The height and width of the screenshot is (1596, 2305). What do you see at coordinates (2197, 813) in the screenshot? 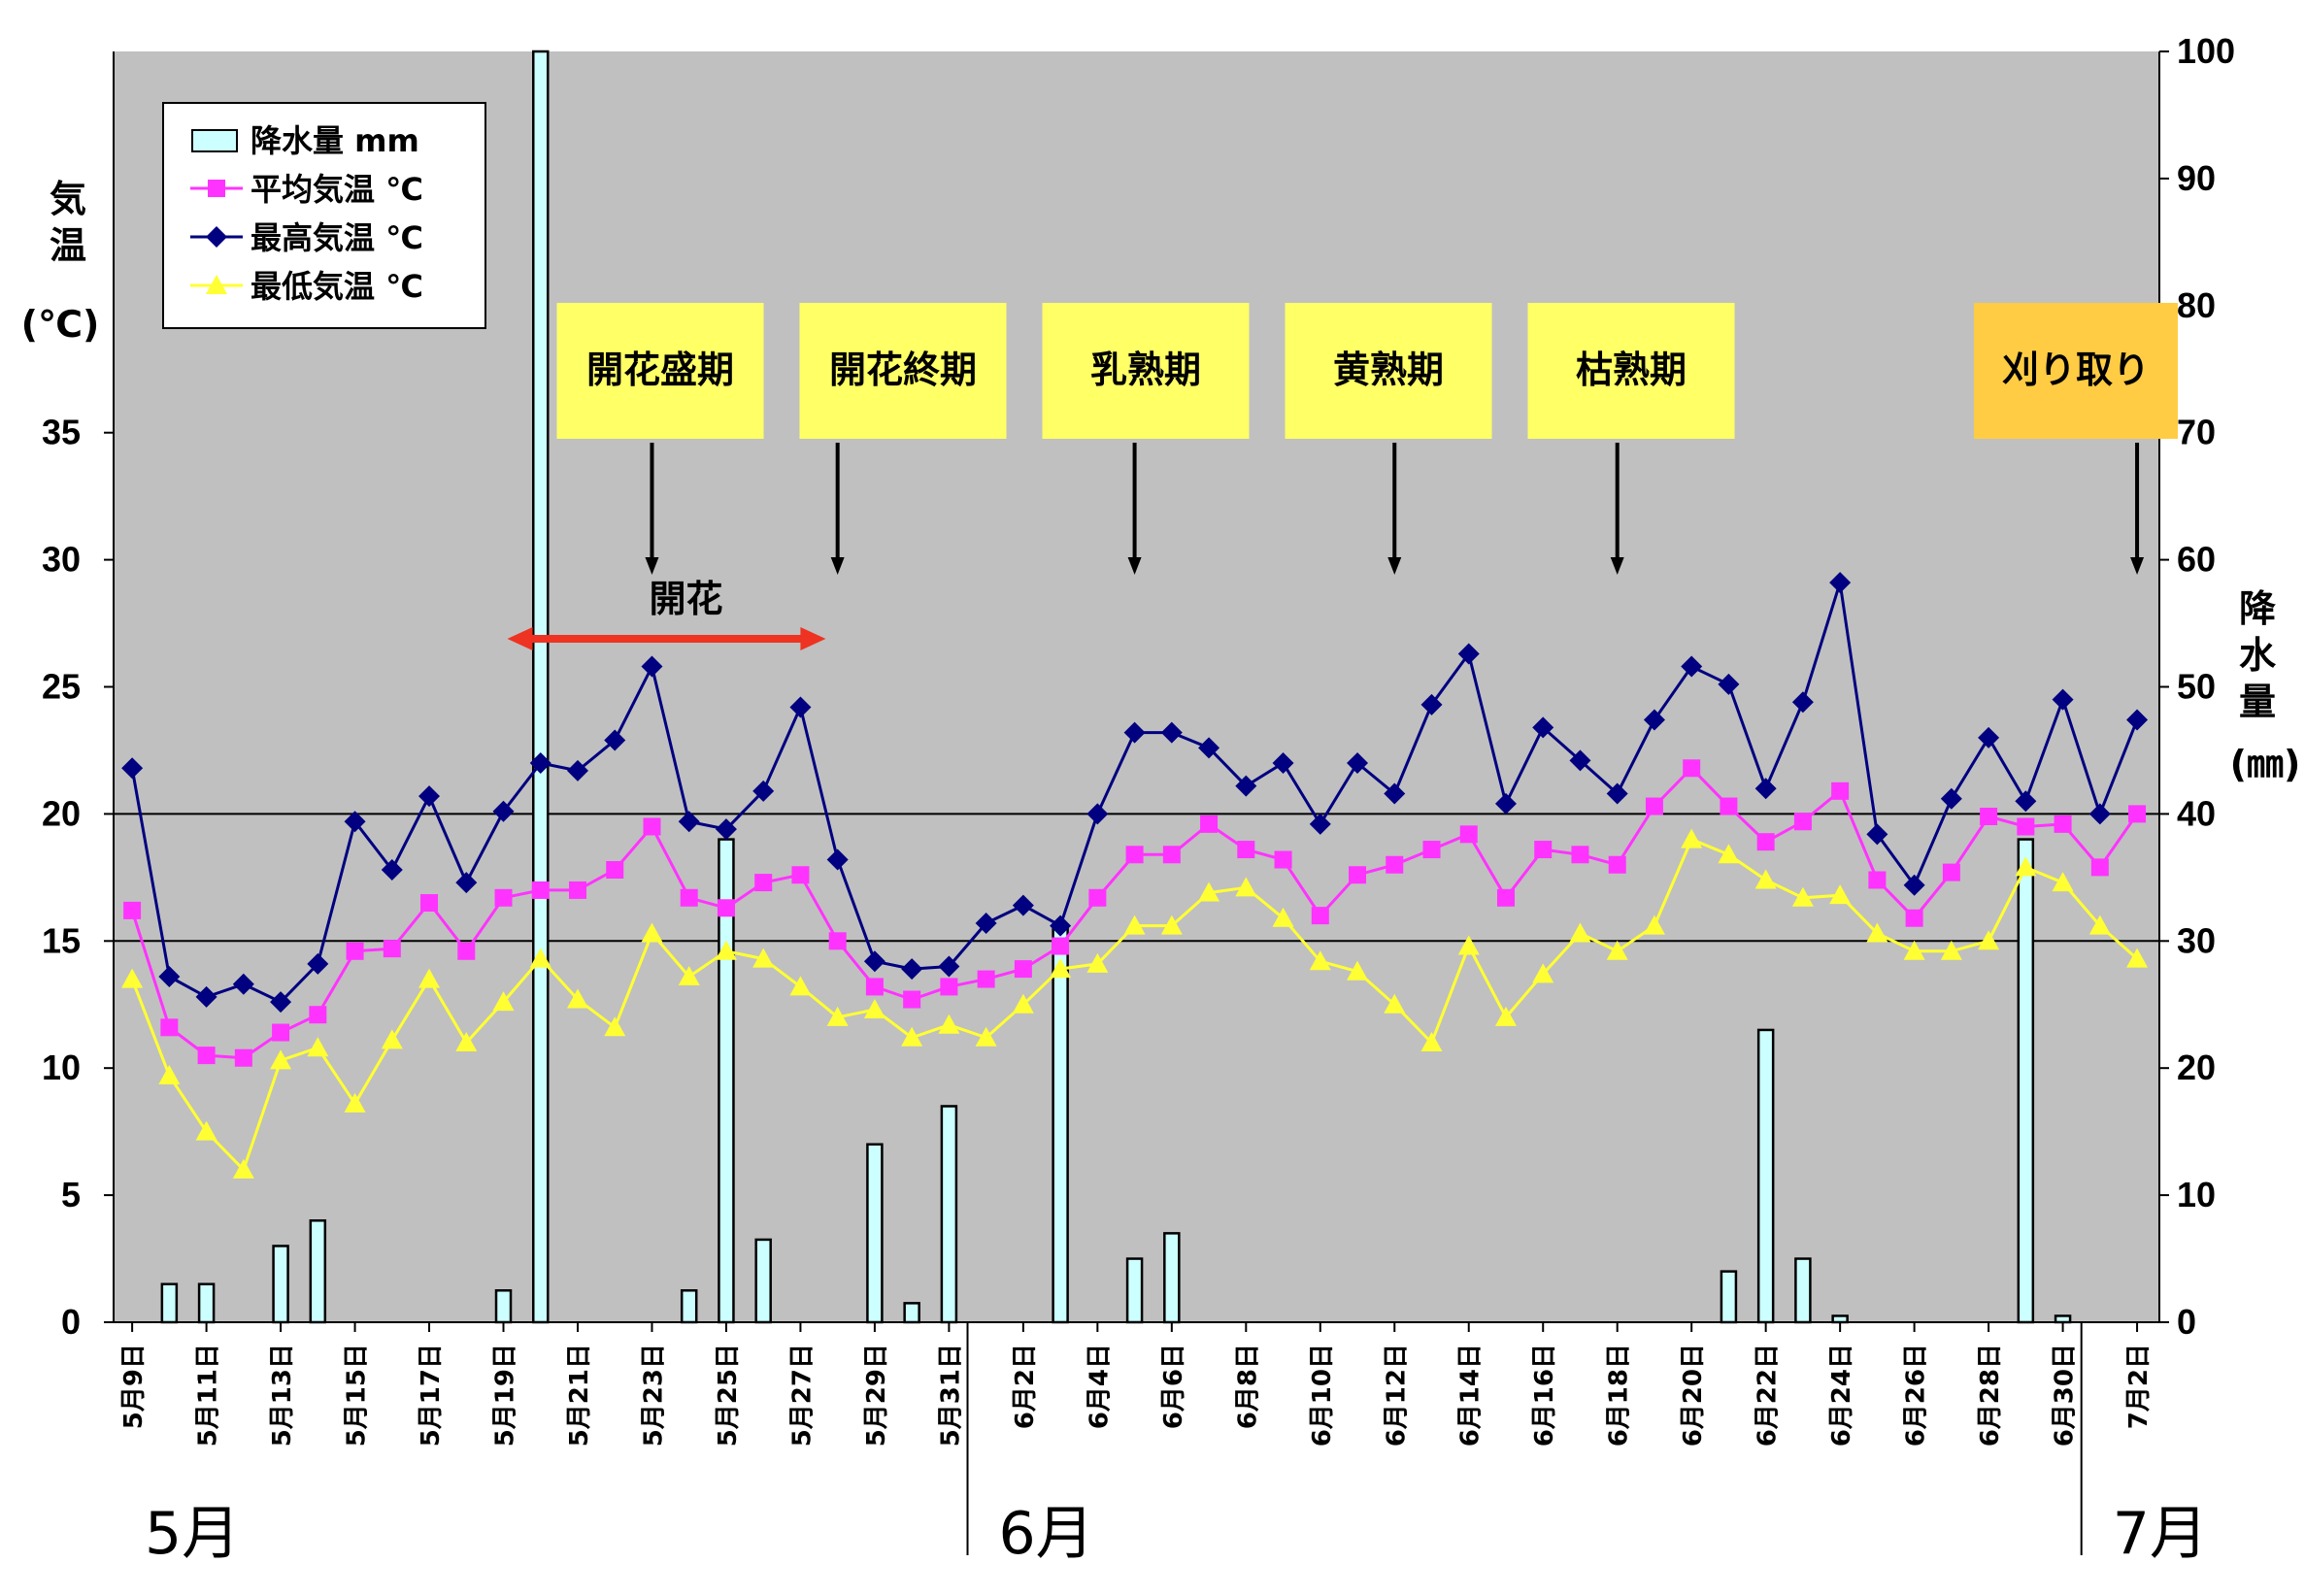
I see `right-tick-label: 40` at bounding box center [2197, 813].